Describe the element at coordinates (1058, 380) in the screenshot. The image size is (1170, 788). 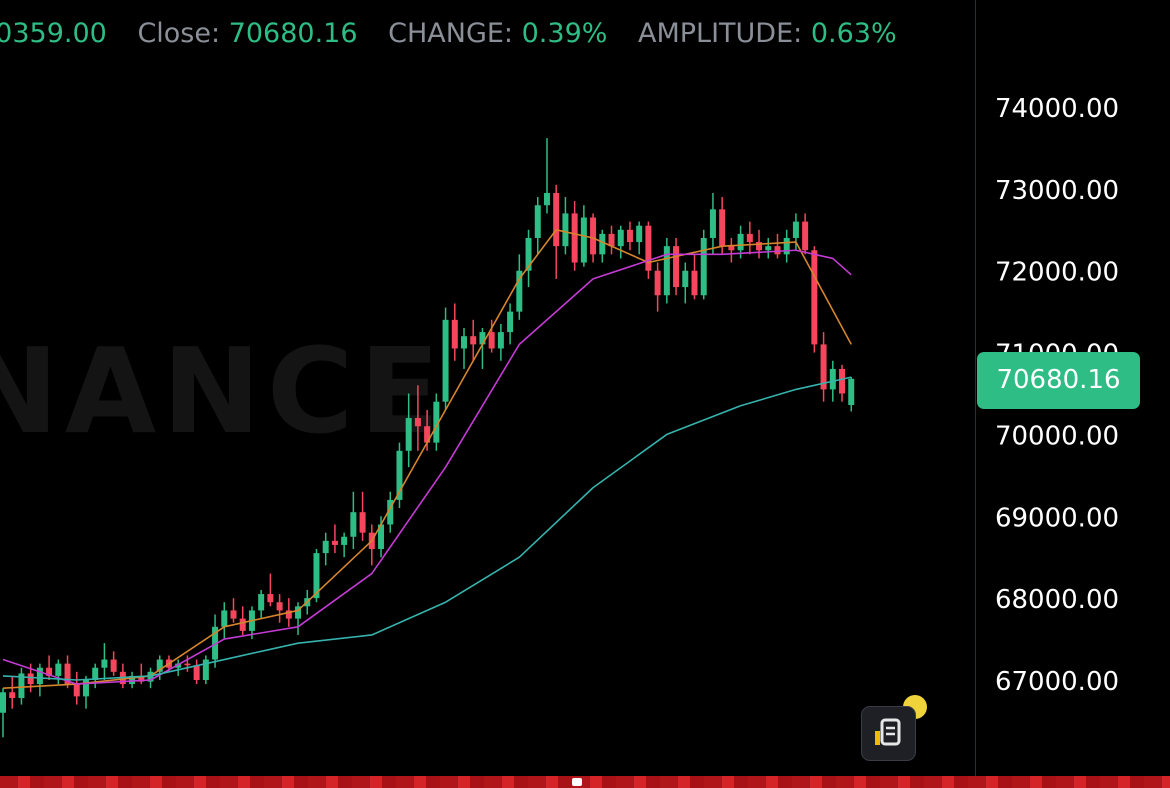
I see `current-price-tag: 70680.16` at that location.